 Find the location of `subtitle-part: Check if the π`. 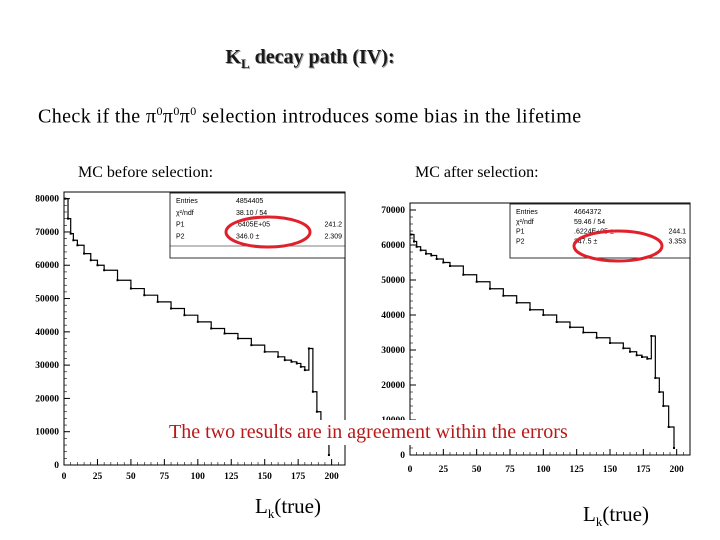

subtitle-part: Check if the π is located at coordinates (97, 116).